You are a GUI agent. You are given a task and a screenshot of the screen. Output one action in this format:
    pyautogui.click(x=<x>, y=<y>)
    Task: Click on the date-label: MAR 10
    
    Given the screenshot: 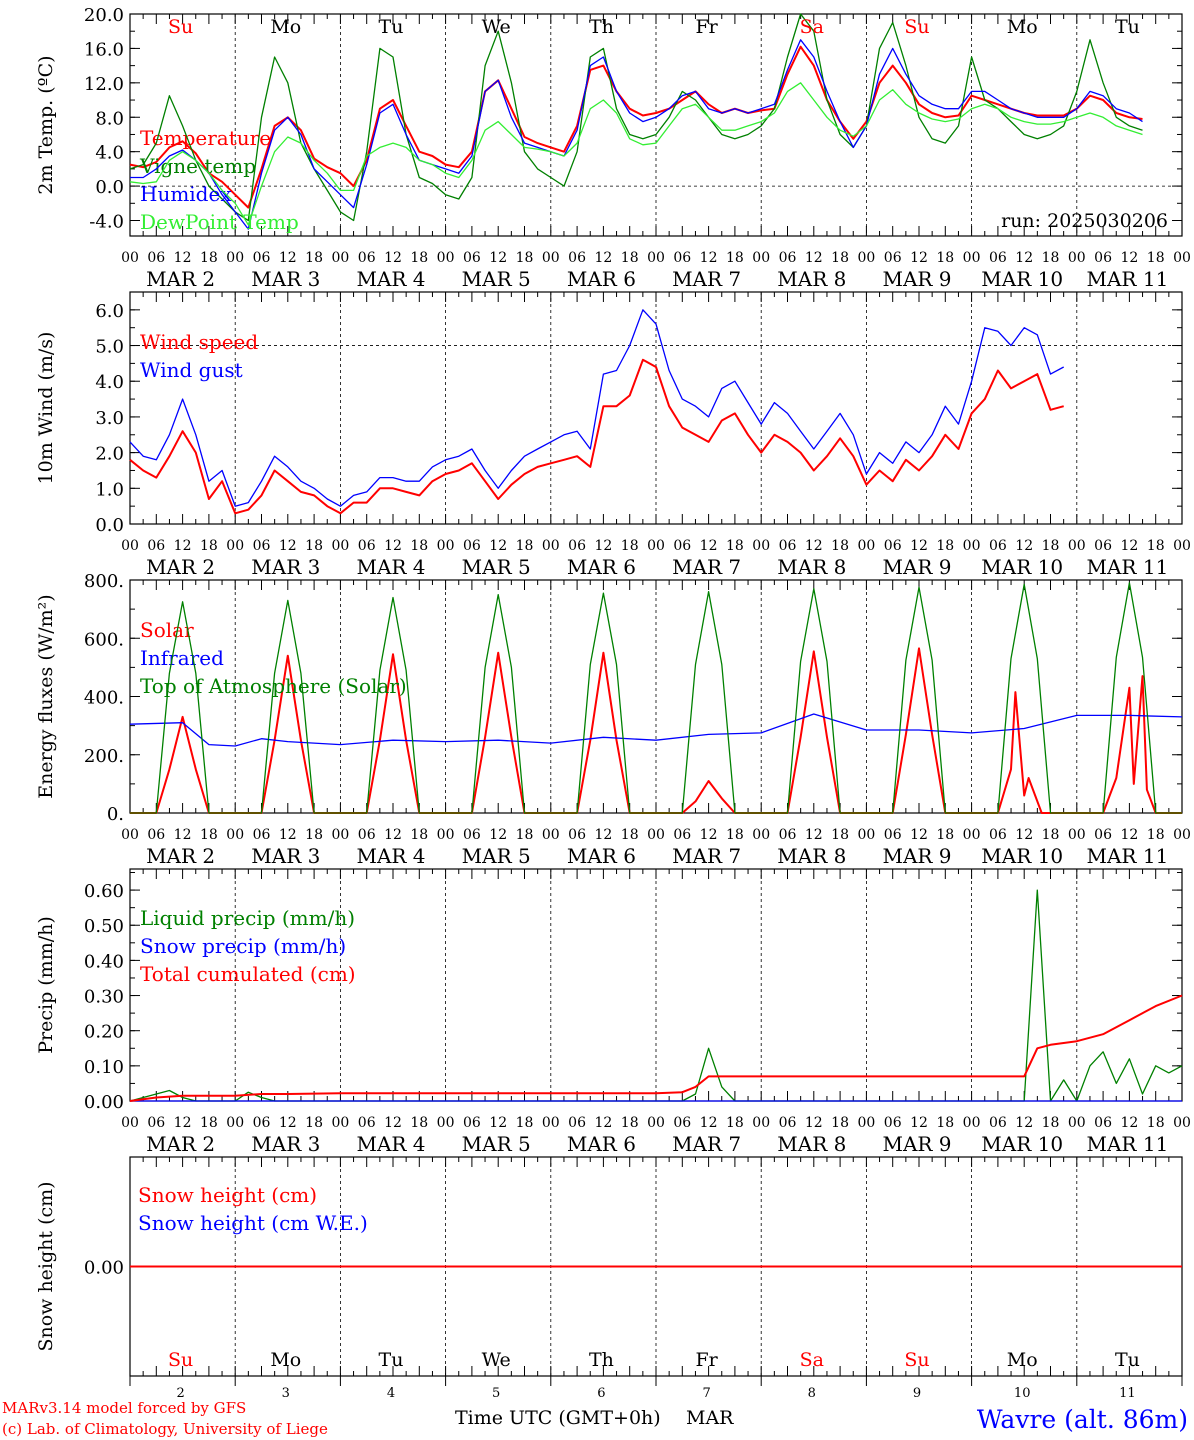 What is the action you would take?
    pyautogui.click(x=1022, y=279)
    